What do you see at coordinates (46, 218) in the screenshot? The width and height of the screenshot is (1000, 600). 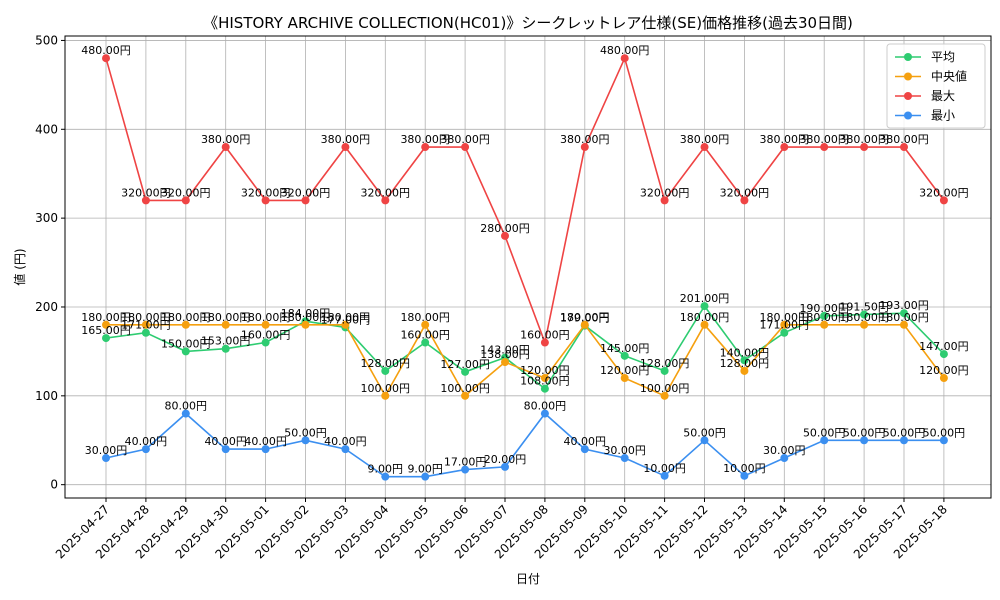 I see `y-tick-label: 300` at bounding box center [46, 218].